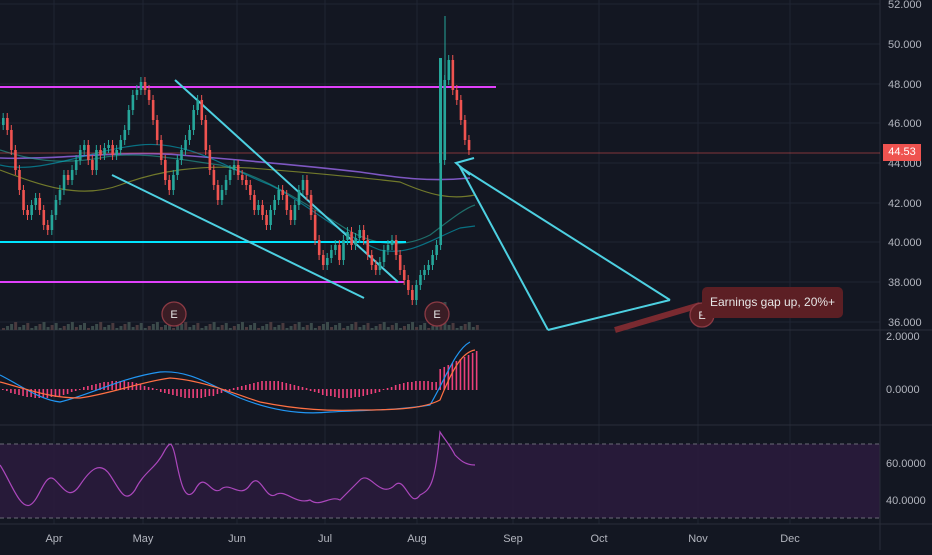 The image size is (932, 555). Describe the element at coordinates (906, 482) in the screenshot. I see `rsi-axis: 60.0000 40.0000` at that location.